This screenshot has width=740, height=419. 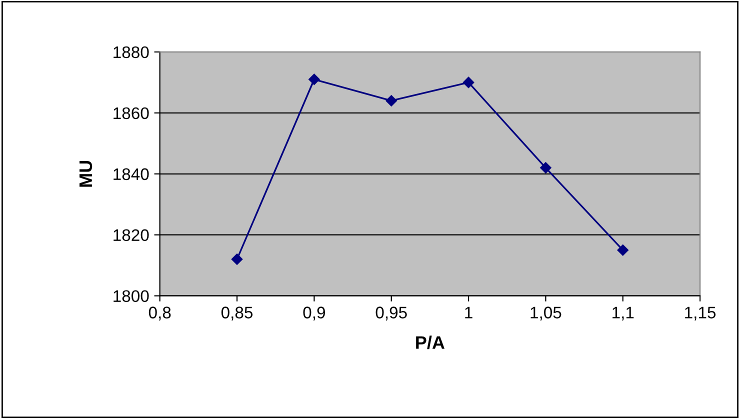 What do you see at coordinates (700, 313) in the screenshot?
I see `x-tick-label: 1,15` at bounding box center [700, 313].